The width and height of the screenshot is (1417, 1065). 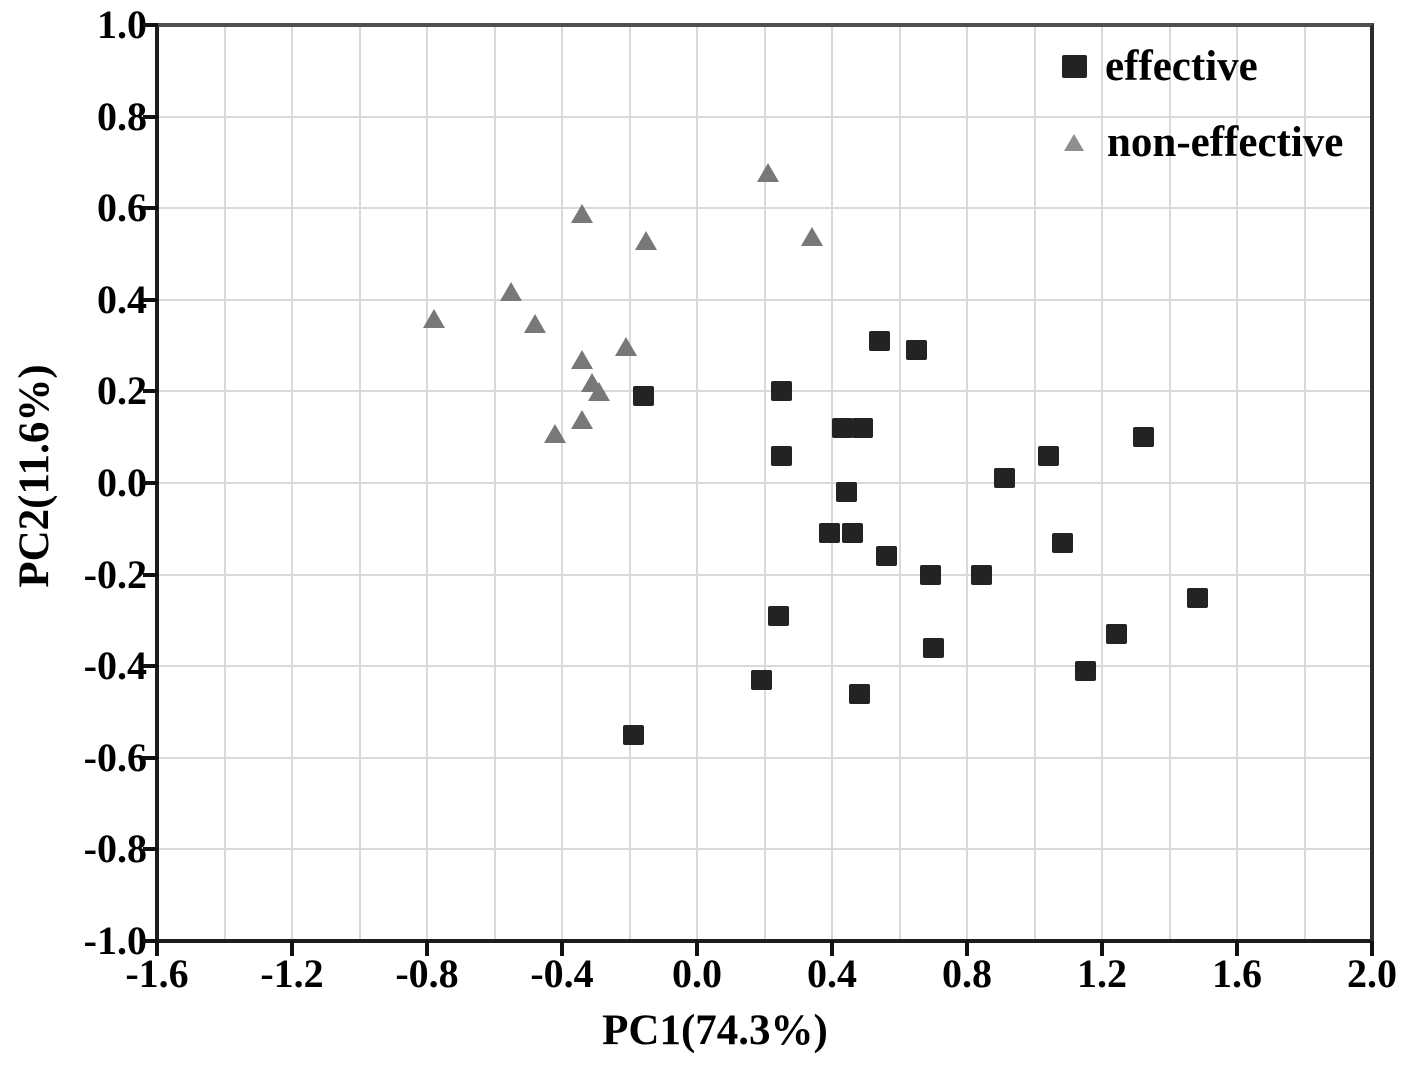 I want to click on y-tick-label-0.6: 0.6, so click(x=122, y=208).